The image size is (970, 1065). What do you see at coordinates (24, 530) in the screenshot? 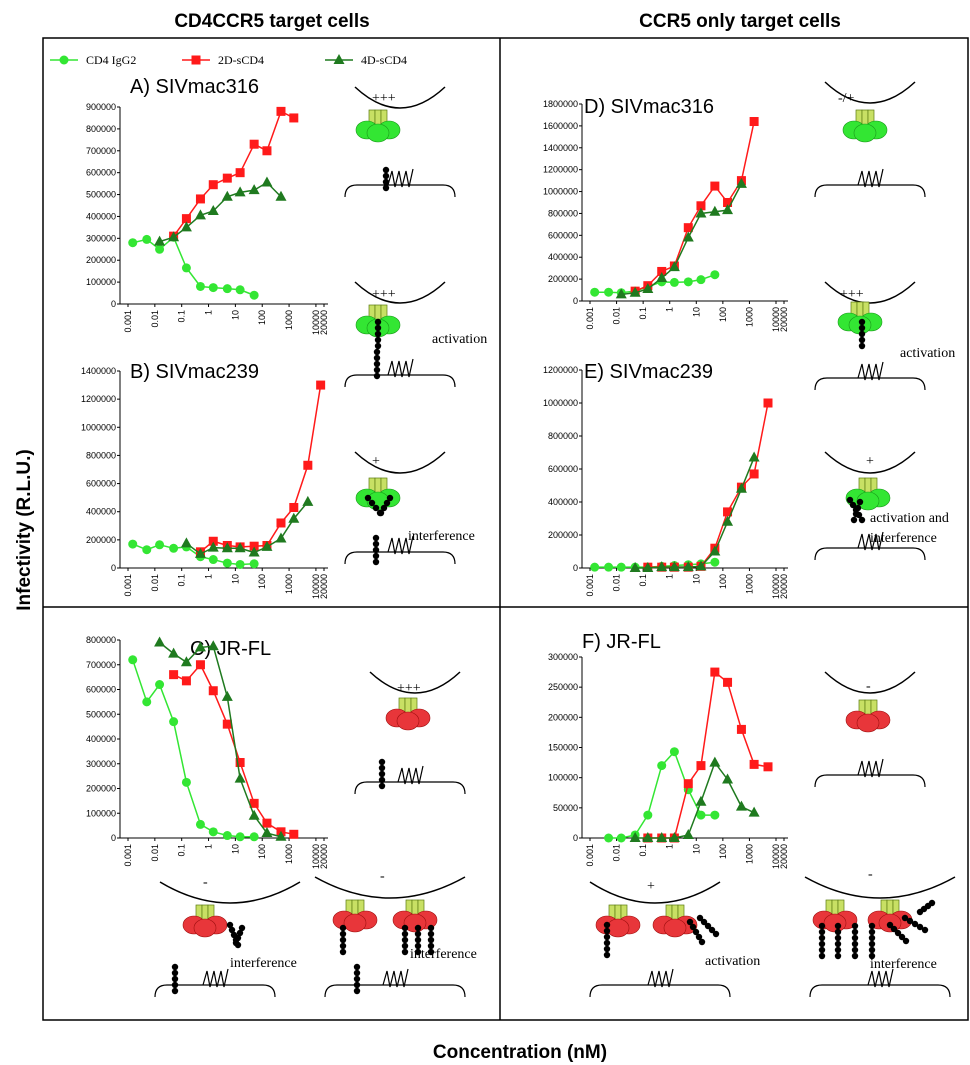
I see `y-axis-label: Infectivity (R.L.U.)` at bounding box center [24, 530].